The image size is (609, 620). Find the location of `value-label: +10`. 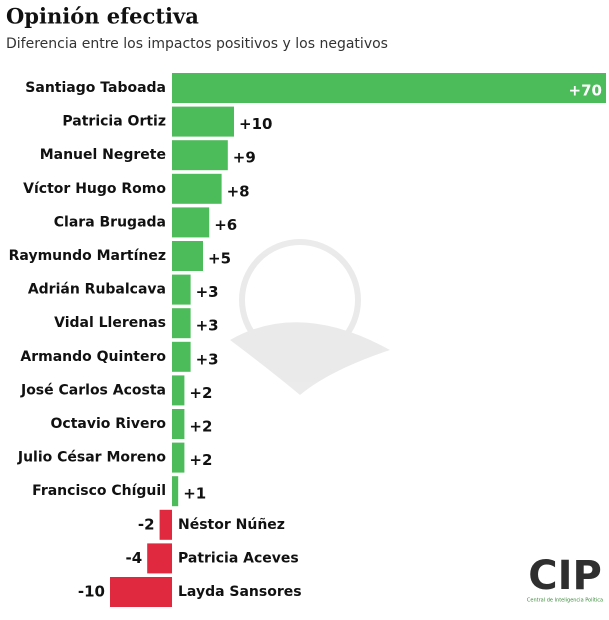

value-label: +10 is located at coordinates (255, 124).